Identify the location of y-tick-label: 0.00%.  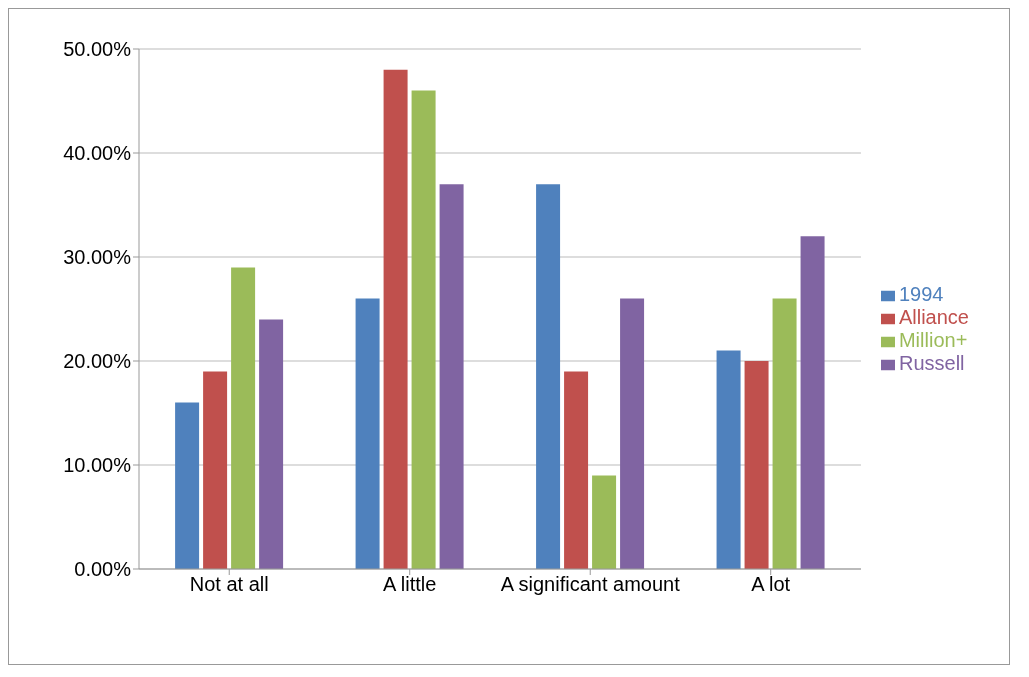
(103, 569).